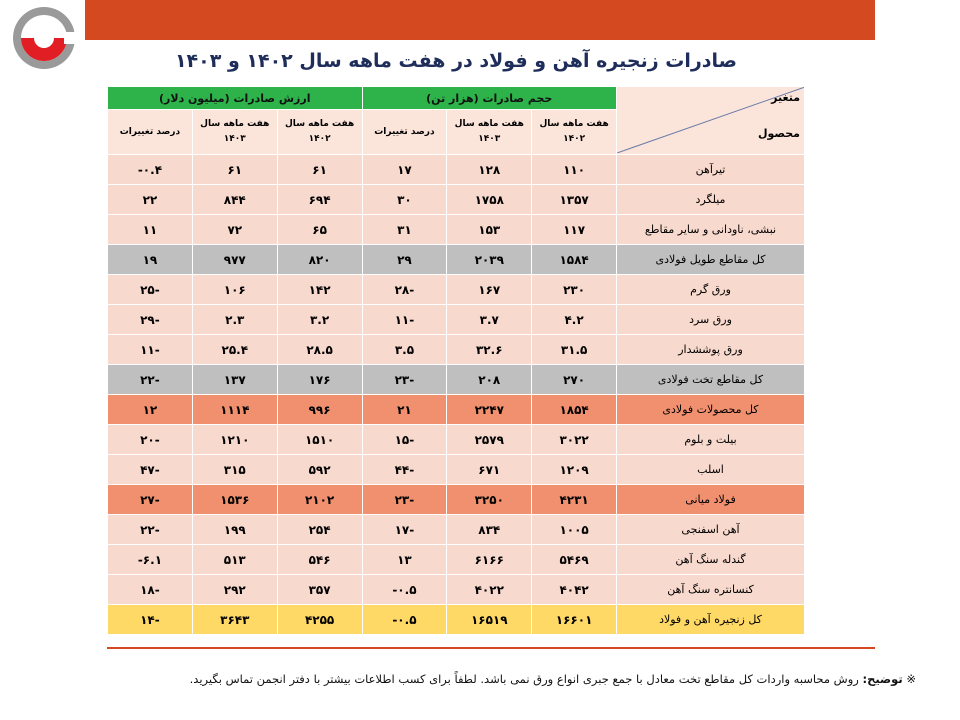  I want to click on cell: ۱۳۵۷, so click(574, 199).